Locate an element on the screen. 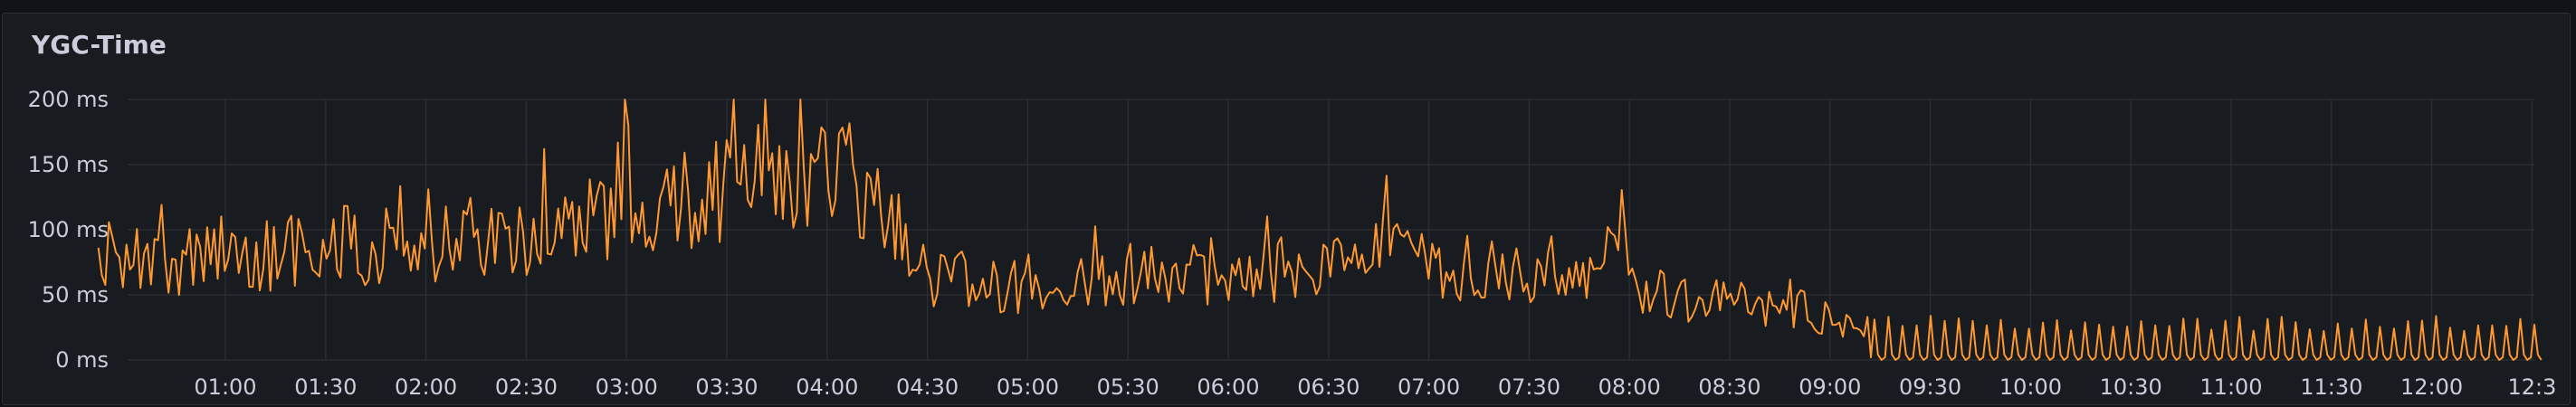 The height and width of the screenshot is (407, 2576). x-tick-label: 11:00 is located at coordinates (2230, 387).